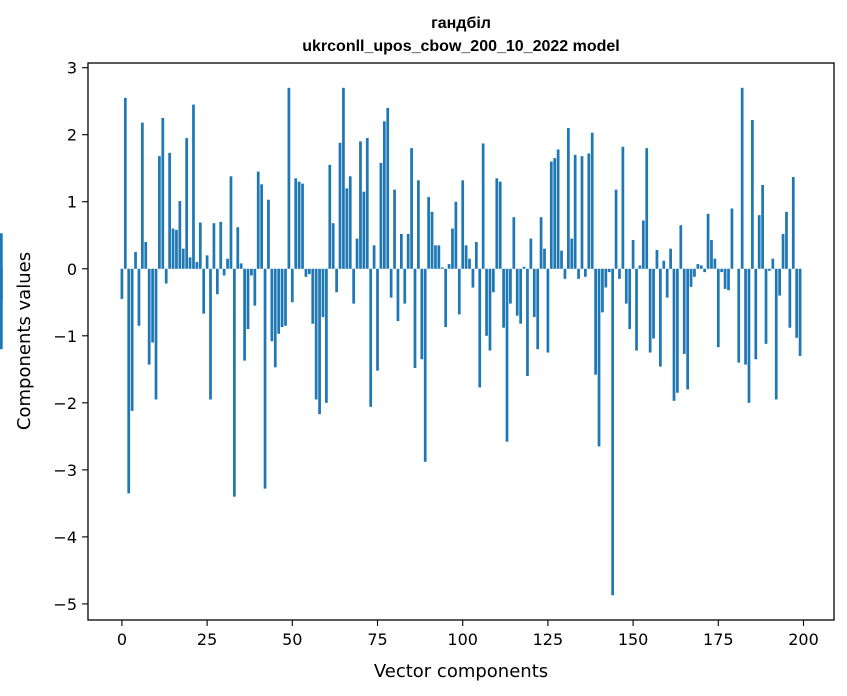 The width and height of the screenshot is (847, 696). What do you see at coordinates (72, 269) in the screenshot?
I see `y-tick-label: 0` at bounding box center [72, 269].